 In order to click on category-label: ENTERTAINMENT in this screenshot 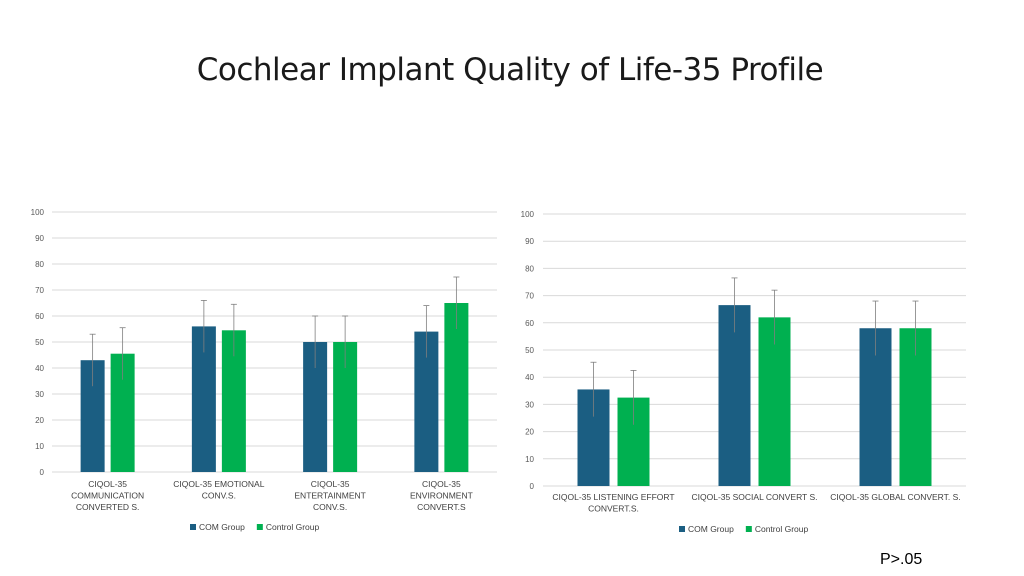, I will do `click(329, 496)`.